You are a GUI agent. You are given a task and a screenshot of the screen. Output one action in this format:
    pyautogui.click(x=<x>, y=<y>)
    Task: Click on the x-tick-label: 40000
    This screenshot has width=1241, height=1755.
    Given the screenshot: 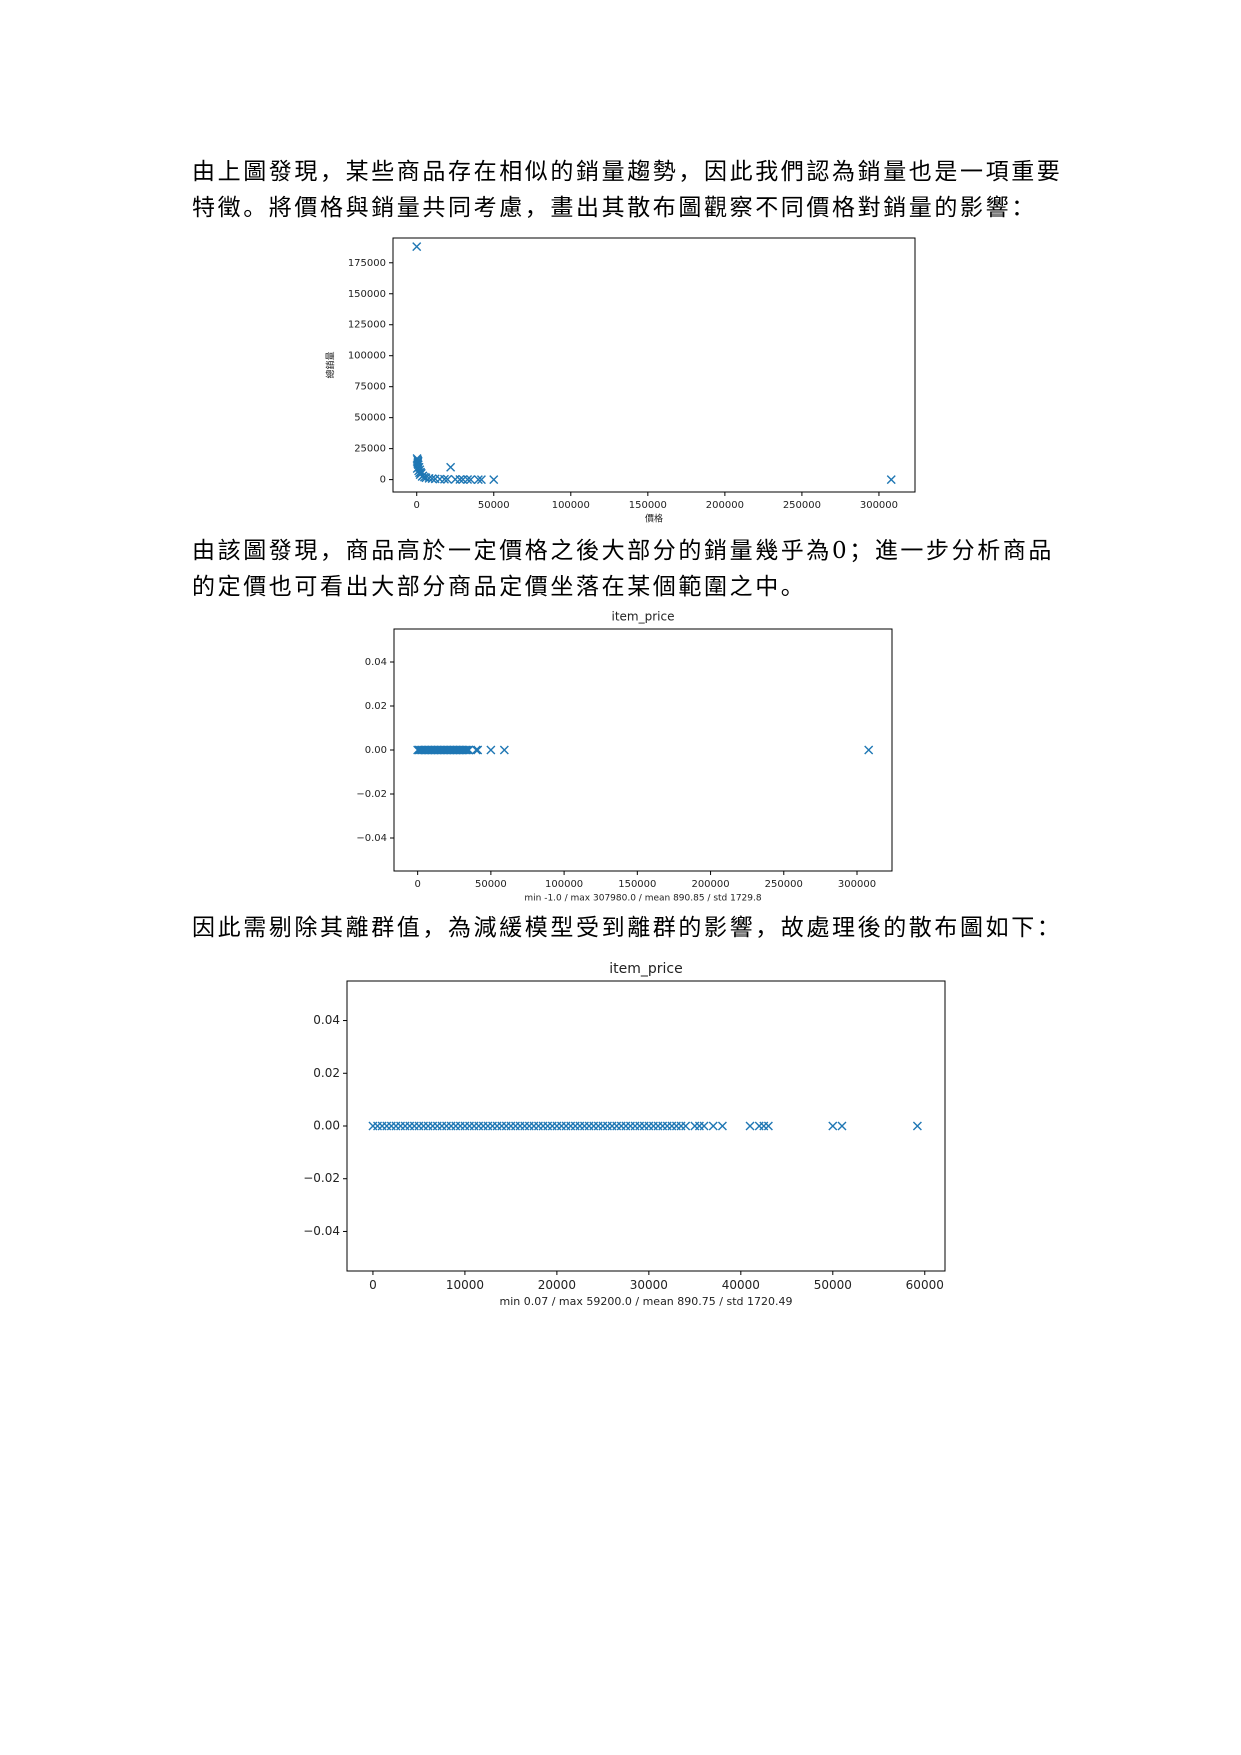 What is the action you would take?
    pyautogui.click(x=741, y=1285)
    